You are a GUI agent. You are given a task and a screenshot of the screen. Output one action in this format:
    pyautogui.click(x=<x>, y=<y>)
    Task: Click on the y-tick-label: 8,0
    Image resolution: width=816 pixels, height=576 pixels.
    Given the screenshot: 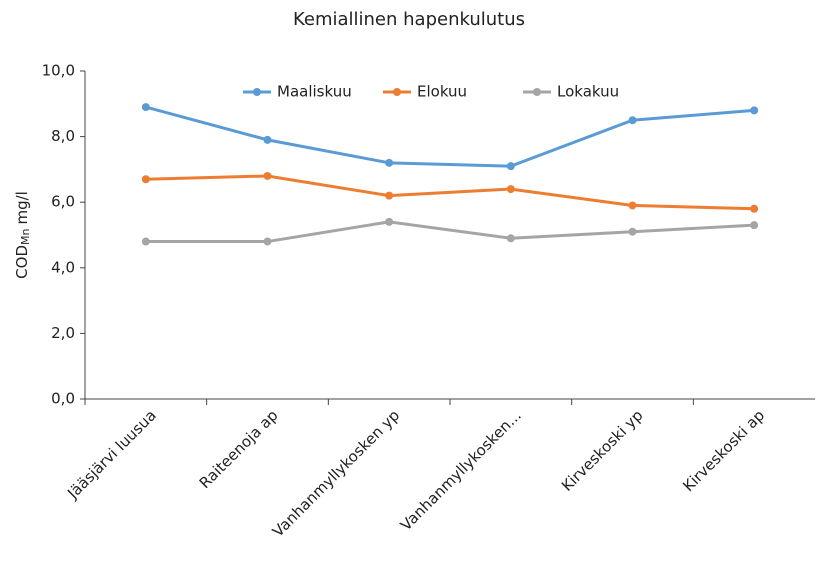 What is the action you would take?
    pyautogui.click(x=63, y=136)
    